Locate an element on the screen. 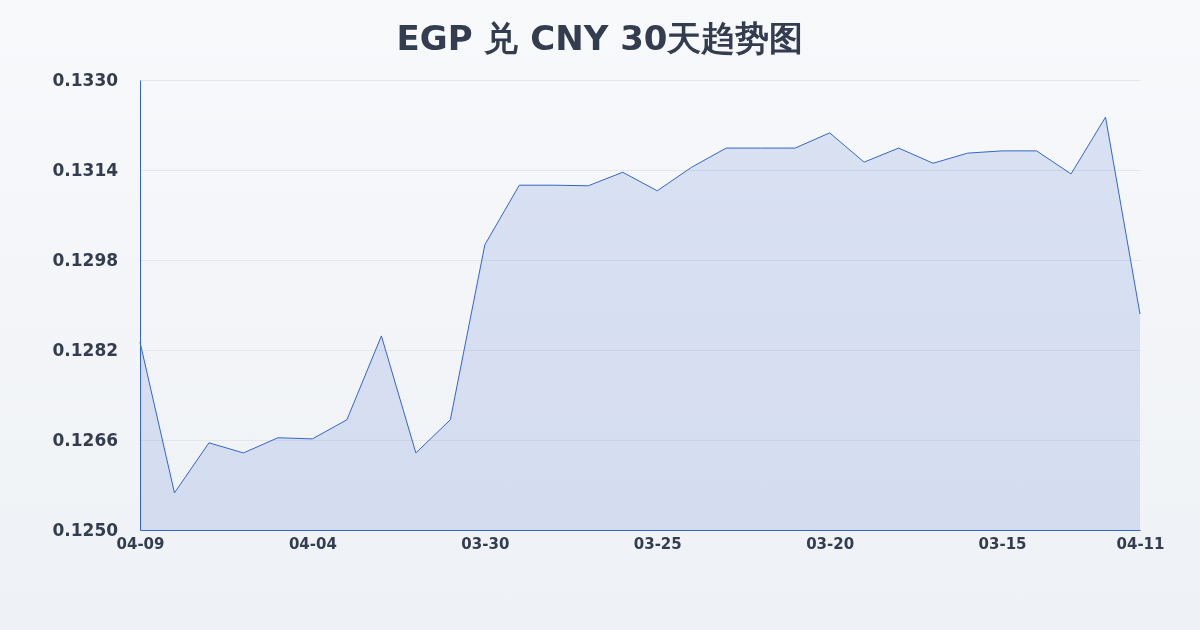  y-tick-label: 0.1314 is located at coordinates (85, 169).